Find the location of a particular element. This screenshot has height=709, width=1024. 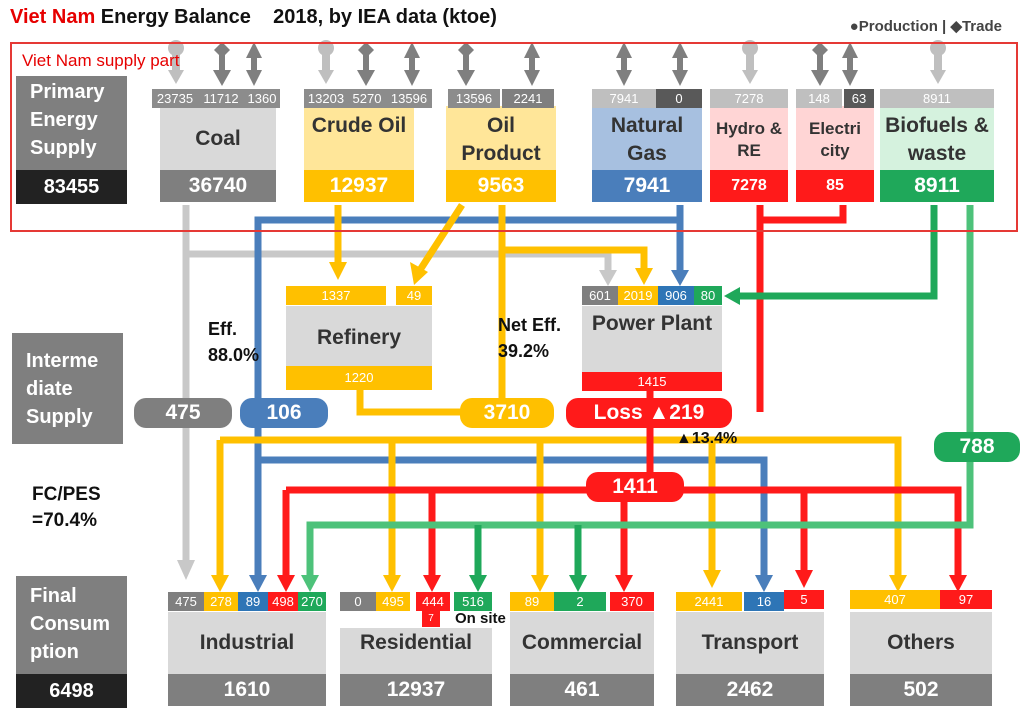

primary-supply-label: Primary Energy Supply is located at coordinates (71, 123).